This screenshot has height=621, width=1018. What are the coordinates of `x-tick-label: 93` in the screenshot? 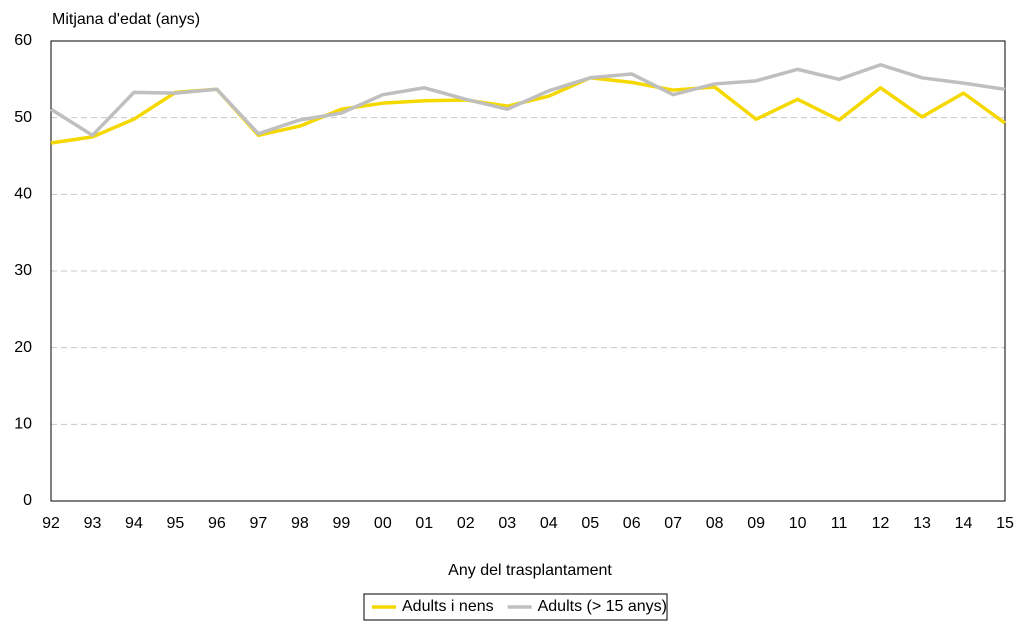 It's located at (93, 523).